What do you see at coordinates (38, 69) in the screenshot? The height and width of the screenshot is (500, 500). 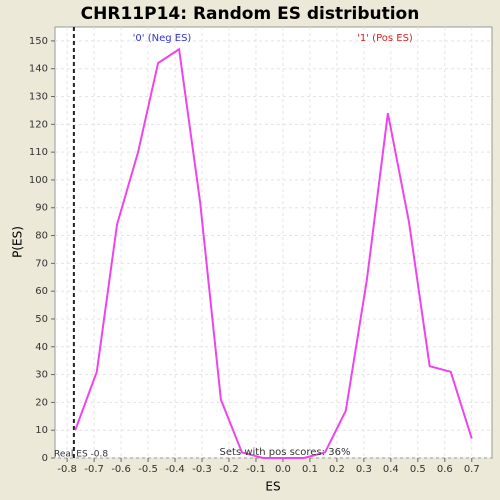 I see `y-tick-label: 140` at bounding box center [38, 69].